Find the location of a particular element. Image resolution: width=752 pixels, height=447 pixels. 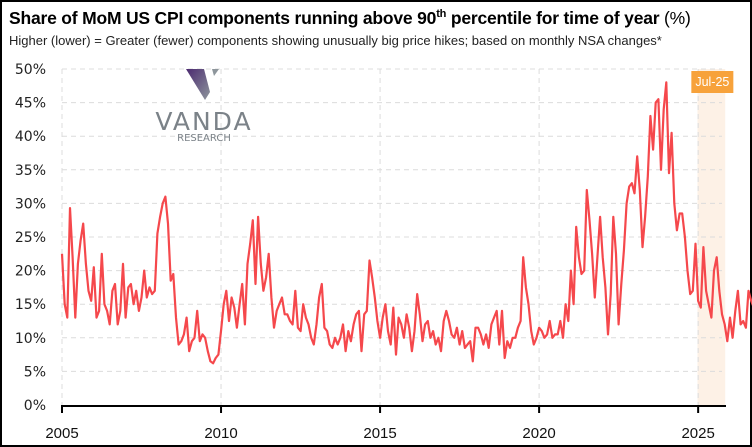

x-tick-label: 2005 is located at coordinates (61, 433).